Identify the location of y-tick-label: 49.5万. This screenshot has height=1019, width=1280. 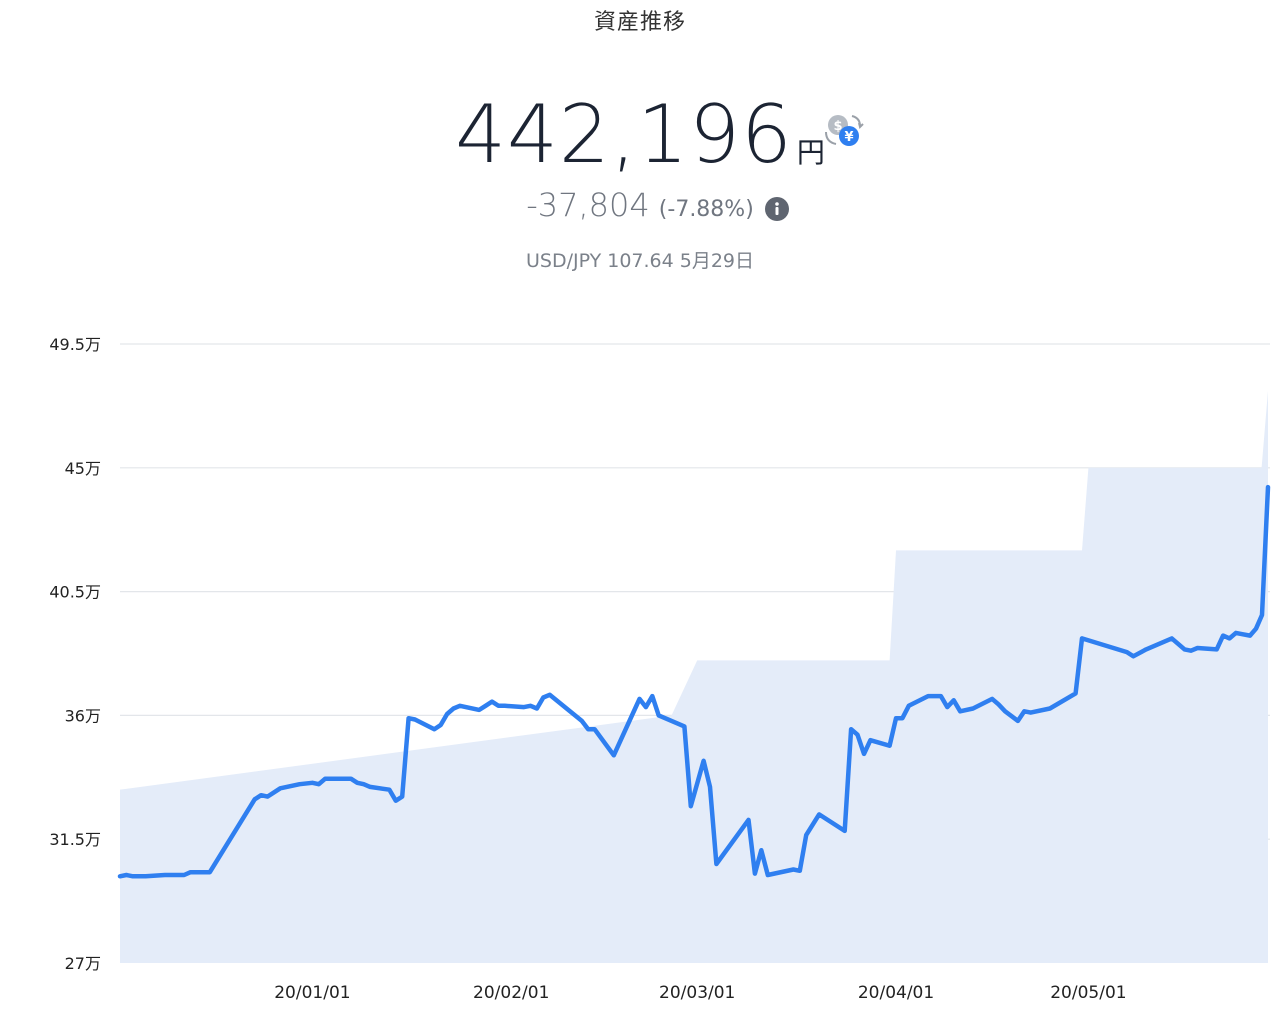
(75, 344).